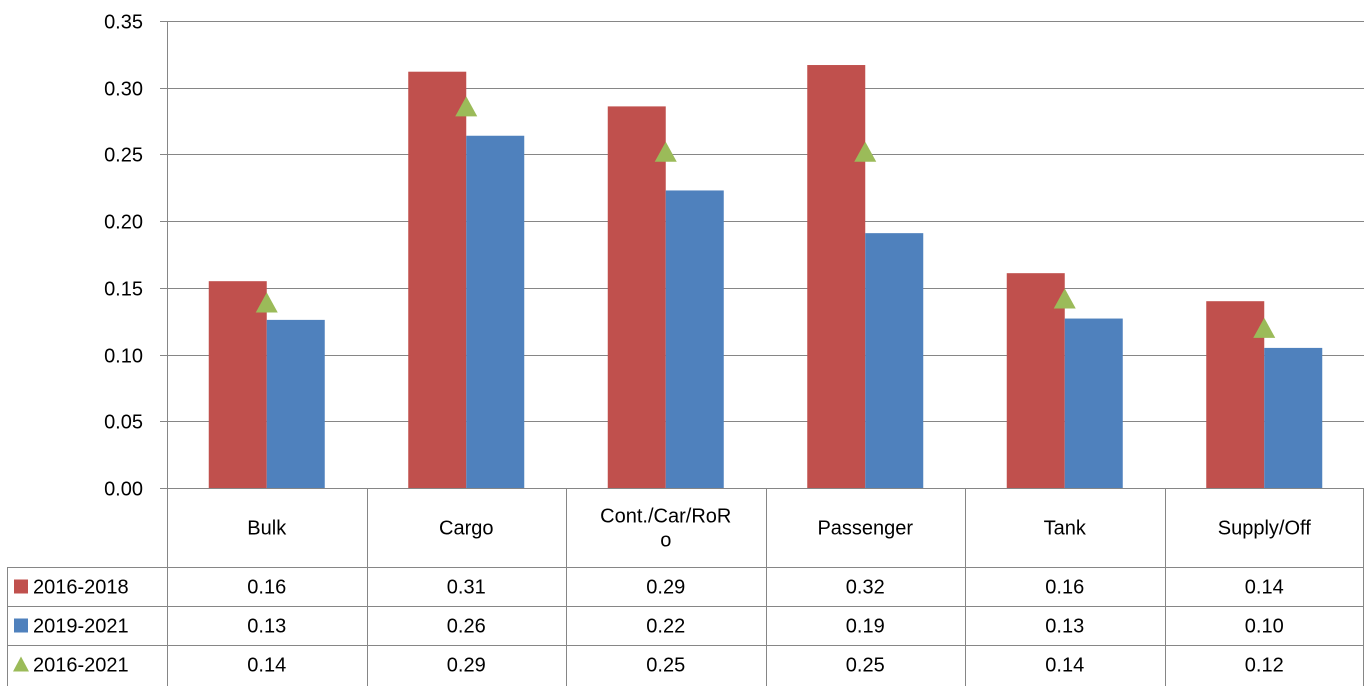 Image resolution: width=1364 pixels, height=686 pixels. I want to click on y-tick-label: 0.35, so click(123, 23).